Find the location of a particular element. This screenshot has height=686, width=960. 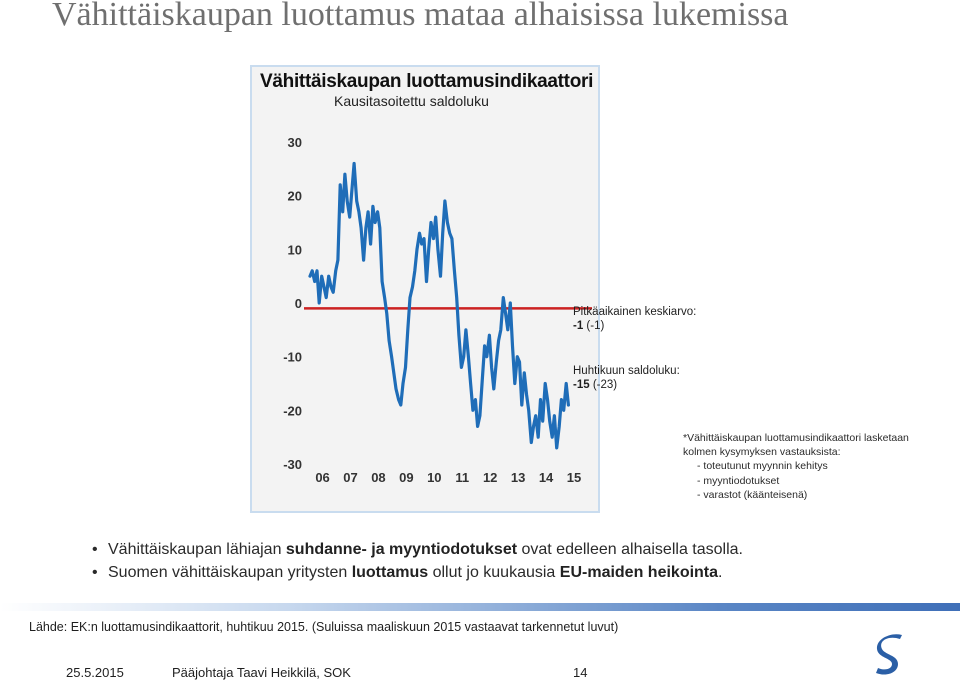

x-tick-label: 06 is located at coordinates (322, 477).